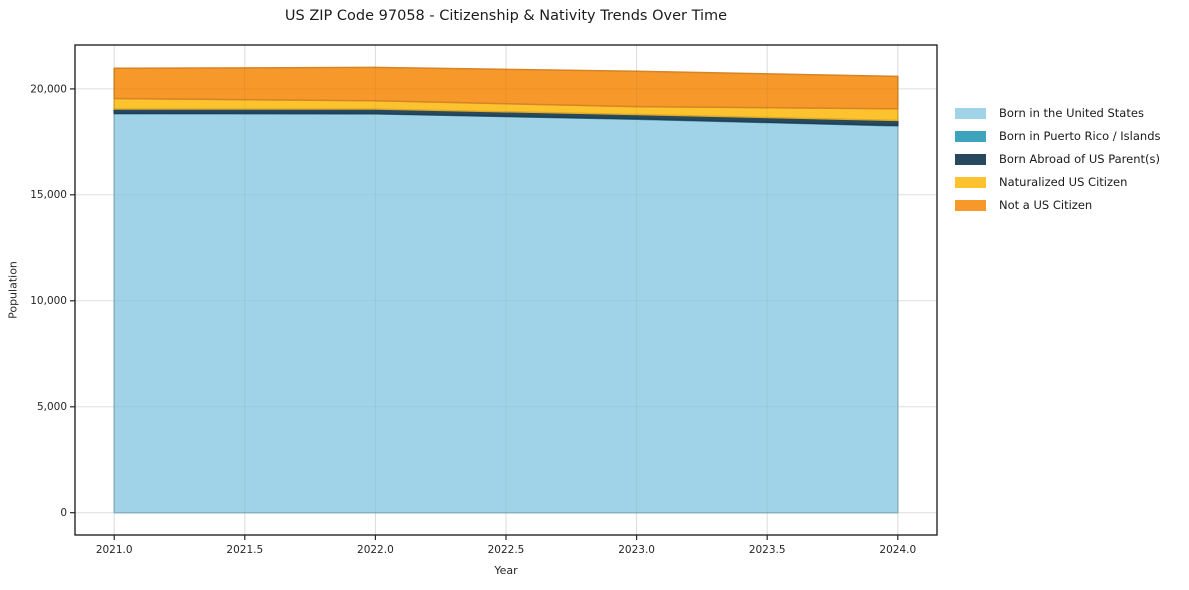  What do you see at coordinates (1063, 182) in the screenshot?
I see `legend-label: Naturalized US Citizen` at bounding box center [1063, 182].